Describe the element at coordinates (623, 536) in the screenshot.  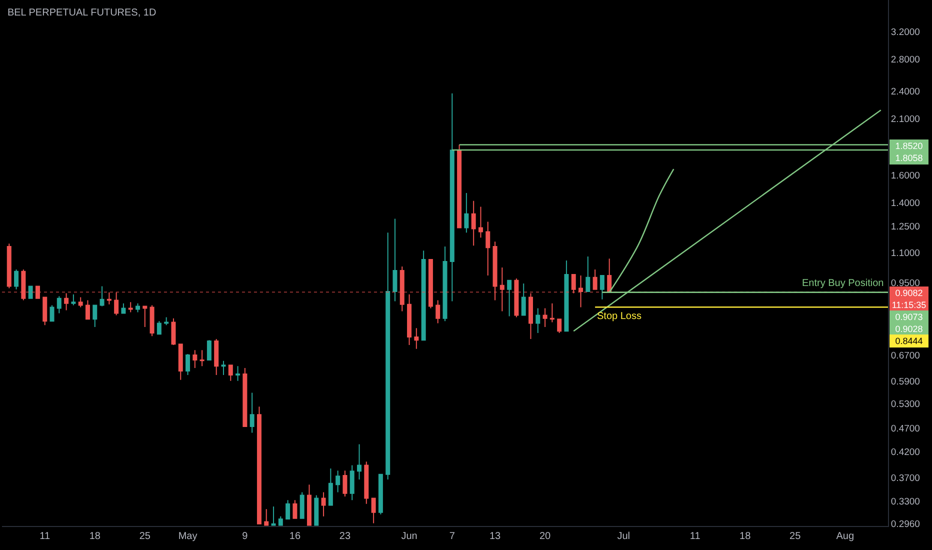
I see `x-tick-label: Jul` at that location.